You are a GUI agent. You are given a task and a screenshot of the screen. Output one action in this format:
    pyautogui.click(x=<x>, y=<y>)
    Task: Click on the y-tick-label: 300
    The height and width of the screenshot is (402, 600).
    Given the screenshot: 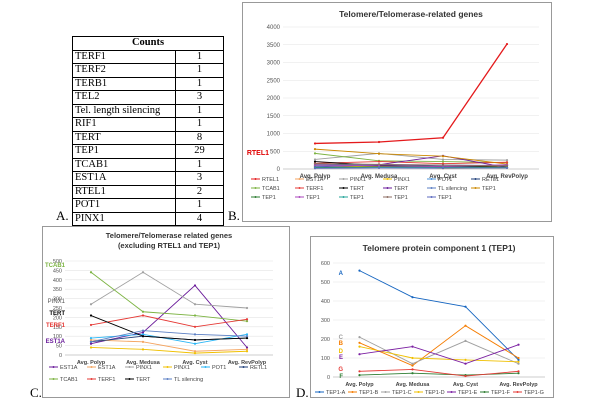 What is the action you would take?
    pyautogui.click(x=325, y=321)
    